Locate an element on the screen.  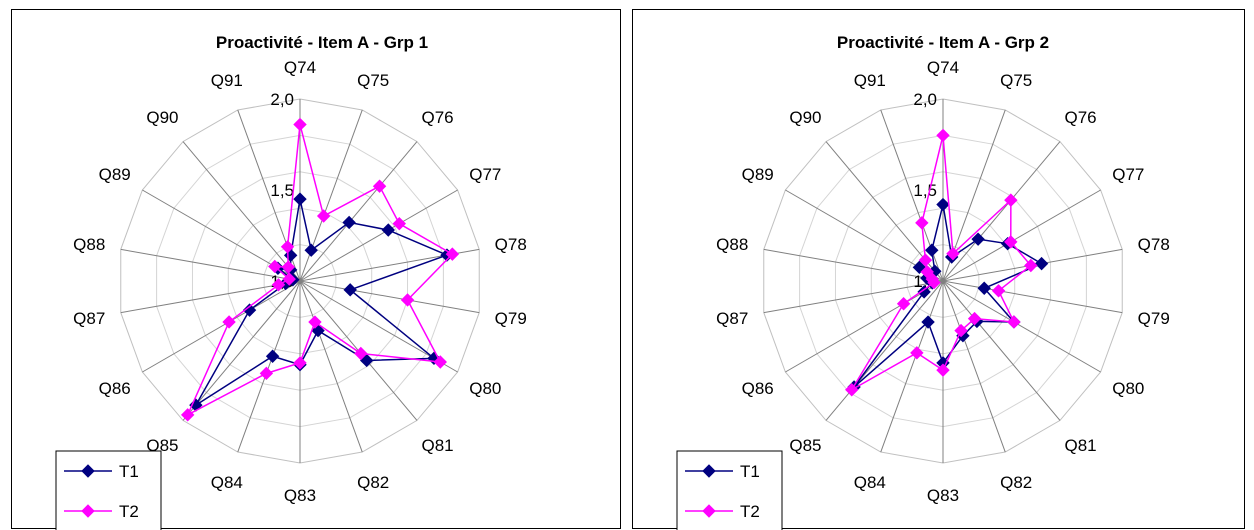
chart-title: Proactivité - Item A - Grp 1 is located at coordinates (322, 42).